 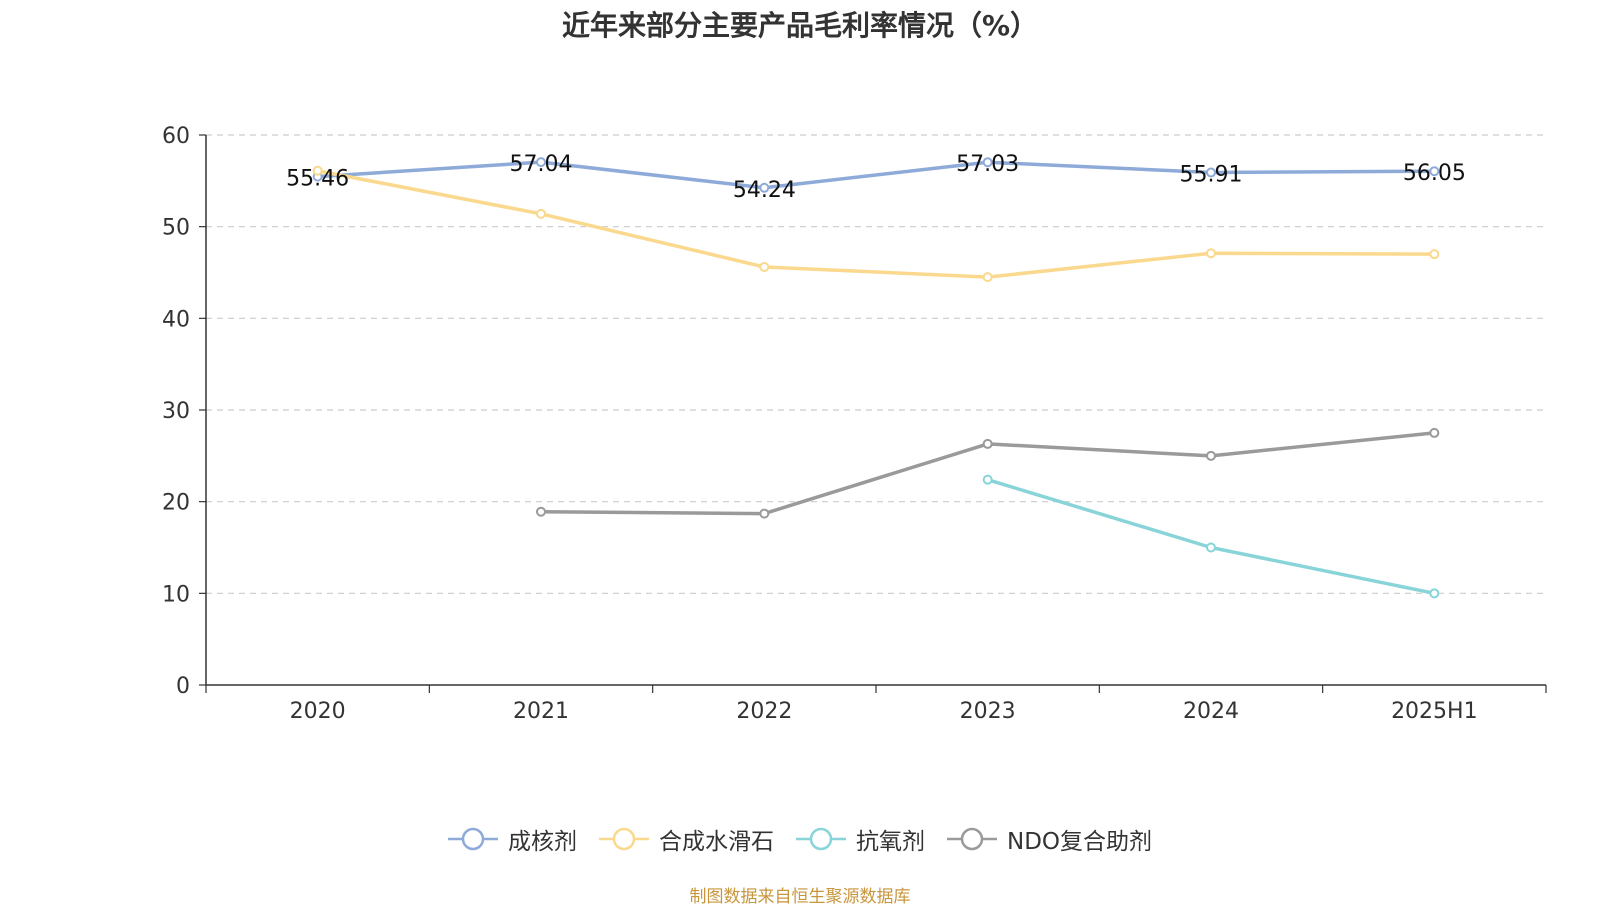 What do you see at coordinates (176, 503) in the screenshot?
I see `y-tick-label: 20` at bounding box center [176, 503].